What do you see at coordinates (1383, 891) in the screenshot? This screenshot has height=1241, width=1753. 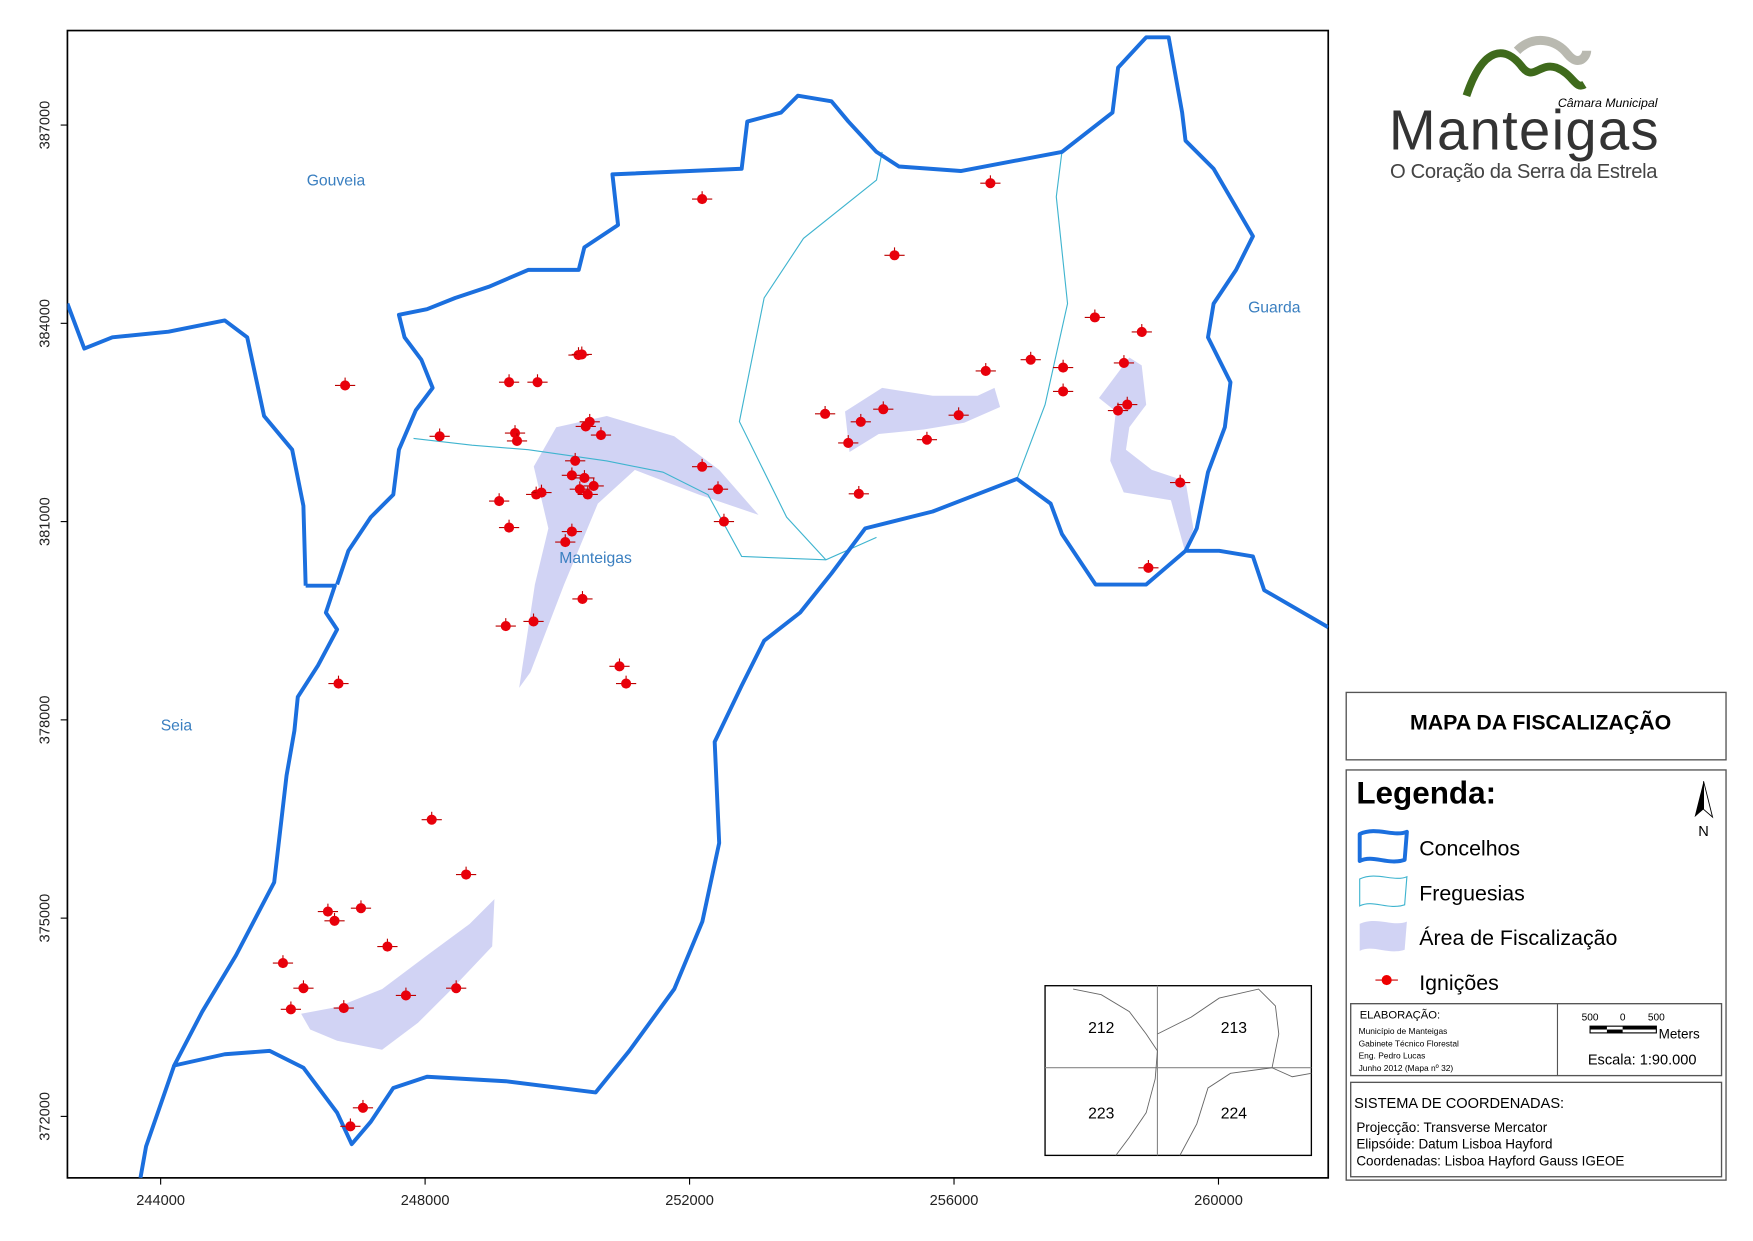 I see `legend-swatch` at bounding box center [1383, 891].